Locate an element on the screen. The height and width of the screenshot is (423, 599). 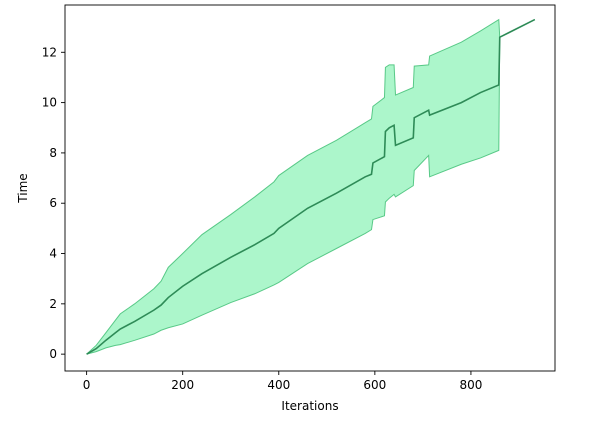
y-tick-label: 8 is located at coordinates (53, 153).